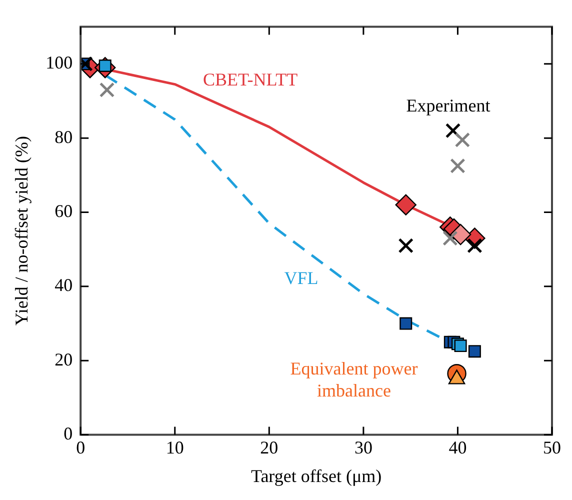  Describe the element at coordinates (63, 210) in the screenshot. I see `y-tick-label: 60` at that location.